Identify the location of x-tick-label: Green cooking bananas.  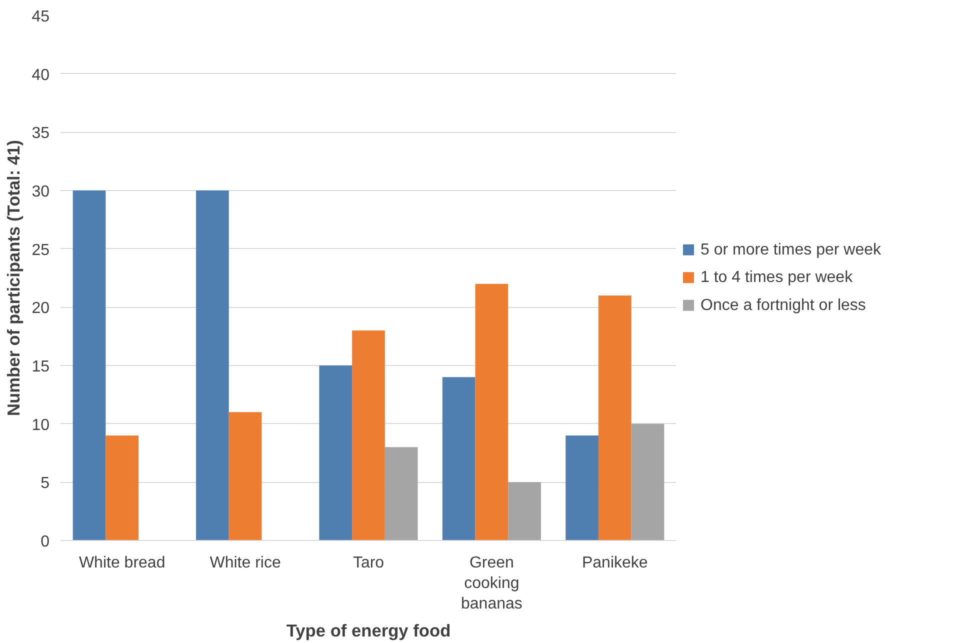
(491, 583).